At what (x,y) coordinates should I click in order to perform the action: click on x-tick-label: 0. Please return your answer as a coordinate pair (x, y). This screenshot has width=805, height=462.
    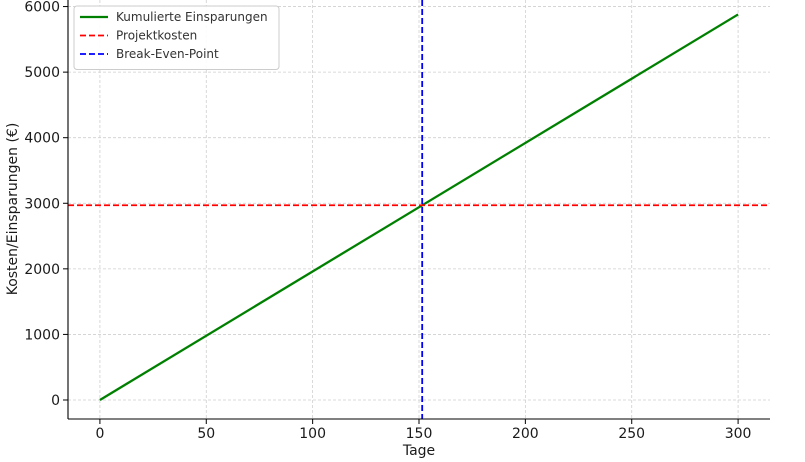
    Looking at the image, I should click on (99, 434).